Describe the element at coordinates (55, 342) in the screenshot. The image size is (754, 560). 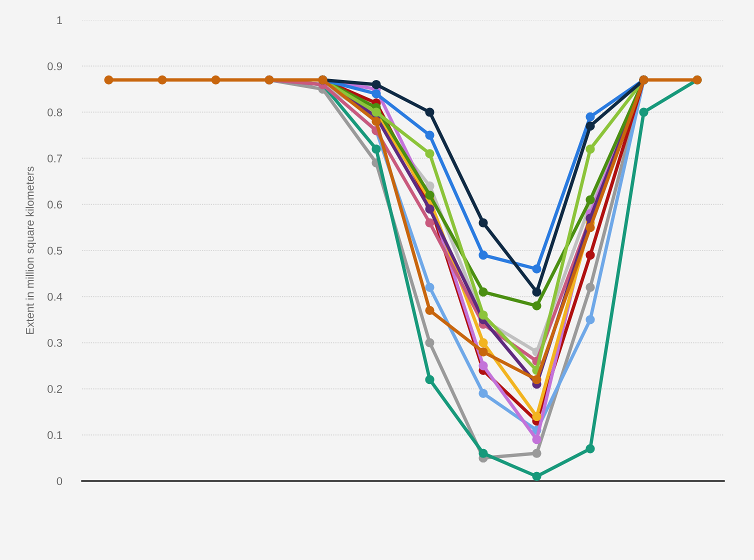
I see `y-tick-label: 0.3` at that location.